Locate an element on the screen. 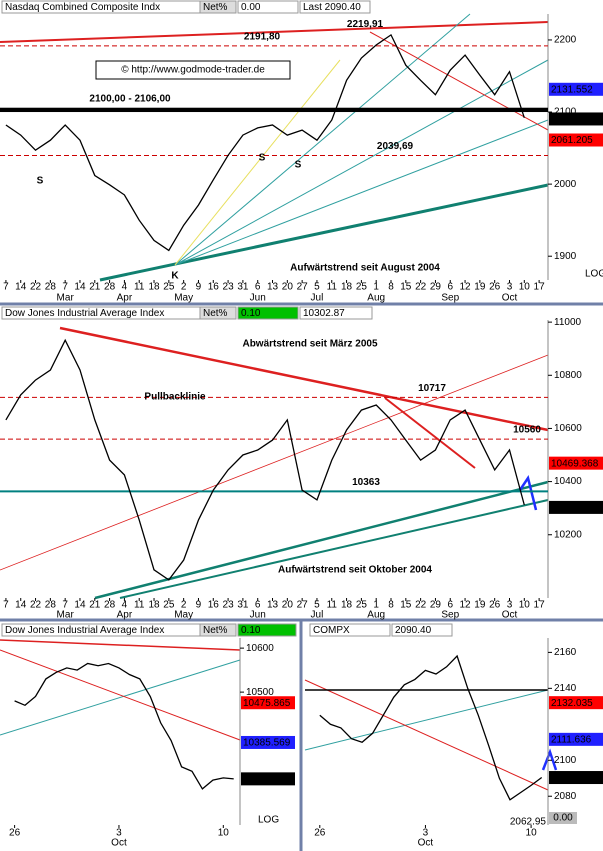 Image resolution: width=603 pixels, height=851 pixels. x-tick-label: 31 is located at coordinates (243, 287).